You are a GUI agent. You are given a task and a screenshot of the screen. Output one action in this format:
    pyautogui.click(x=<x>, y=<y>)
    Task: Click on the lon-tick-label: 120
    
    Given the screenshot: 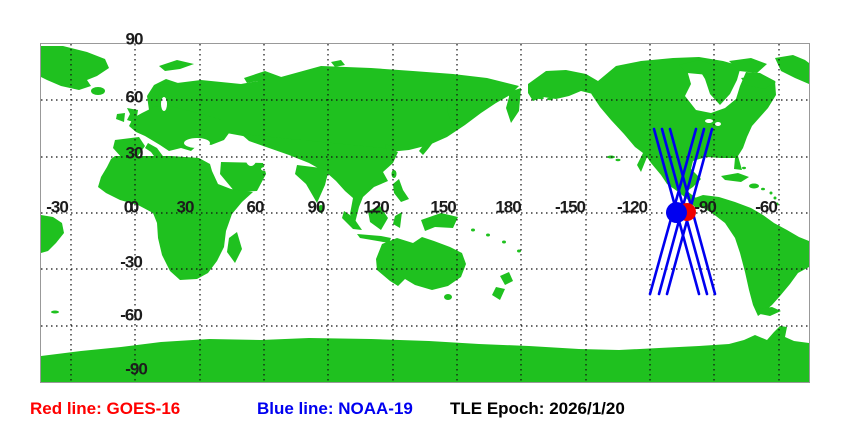 What is the action you would take?
    pyautogui.click(x=376, y=207)
    